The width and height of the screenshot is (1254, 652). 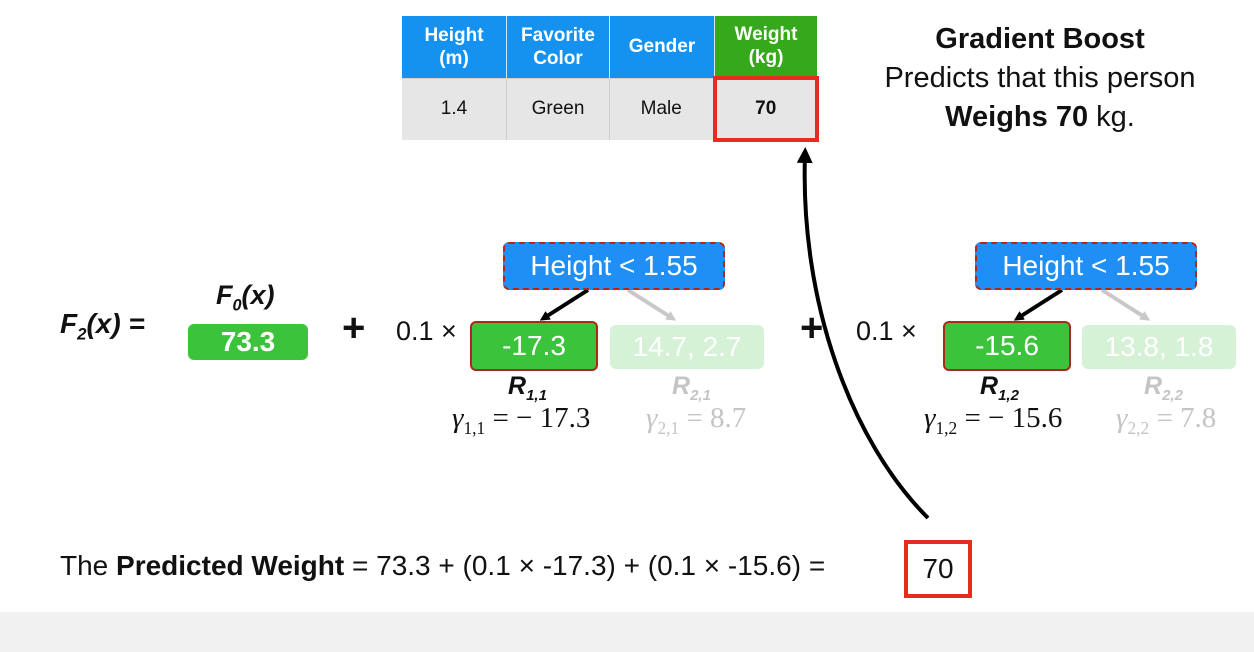 What do you see at coordinates (1040, 117) in the screenshot?
I see `summary-line3: Weighs 70 kg.` at bounding box center [1040, 117].